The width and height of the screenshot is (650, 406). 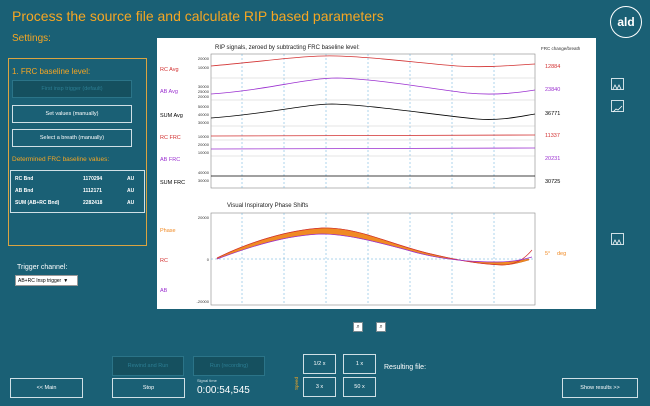 What do you see at coordinates (359, 387) in the screenshot?
I see `speed-50x-button: 50 x` at bounding box center [359, 387].